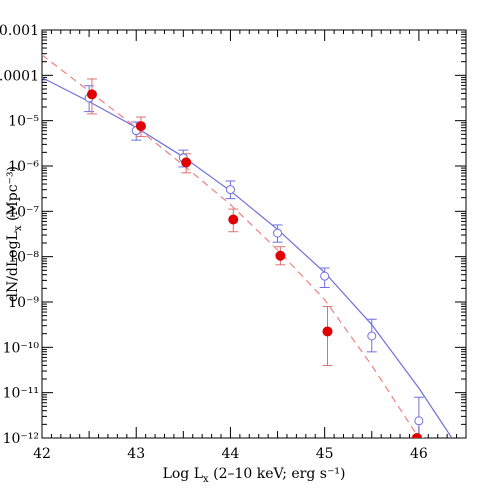  Describe the element at coordinates (42, 454) in the screenshot. I see `x-tick-label: 42` at that location.